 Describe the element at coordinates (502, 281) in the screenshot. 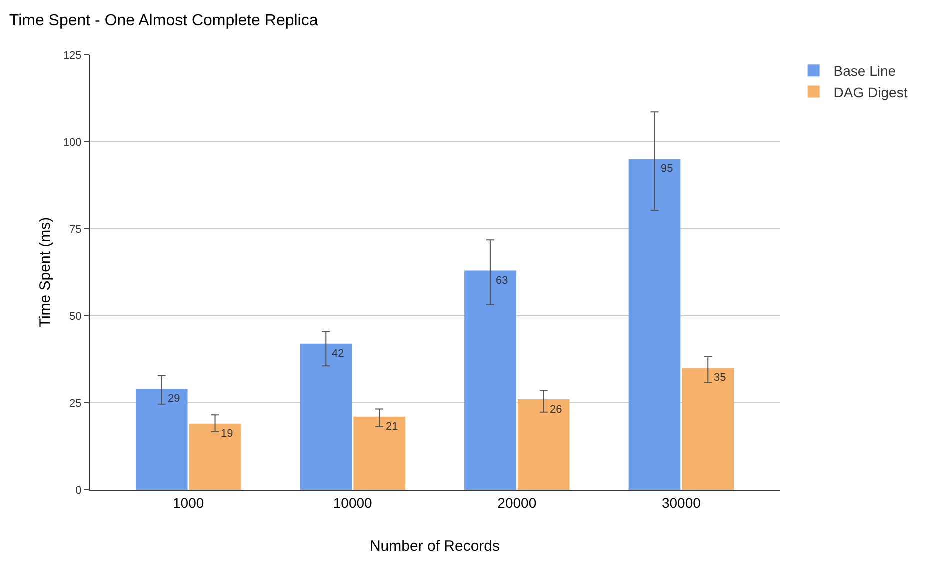

I see `data-label: 63` at that location.